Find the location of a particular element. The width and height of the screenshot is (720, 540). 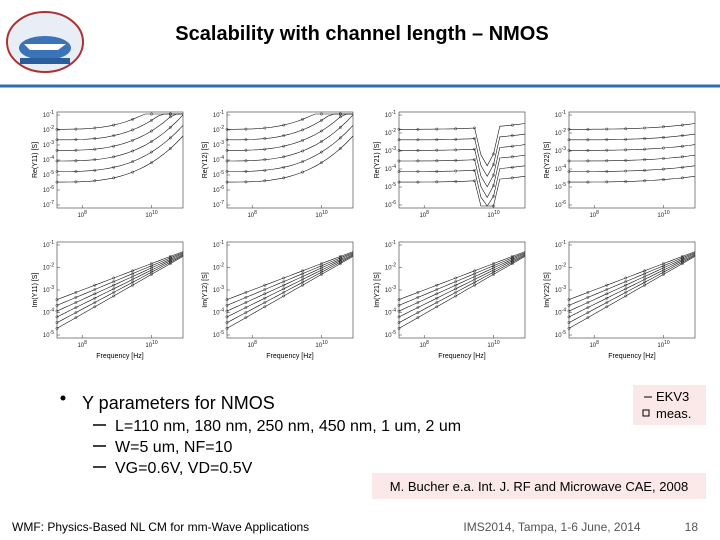

plot-frame is located at coordinates (290, 290).